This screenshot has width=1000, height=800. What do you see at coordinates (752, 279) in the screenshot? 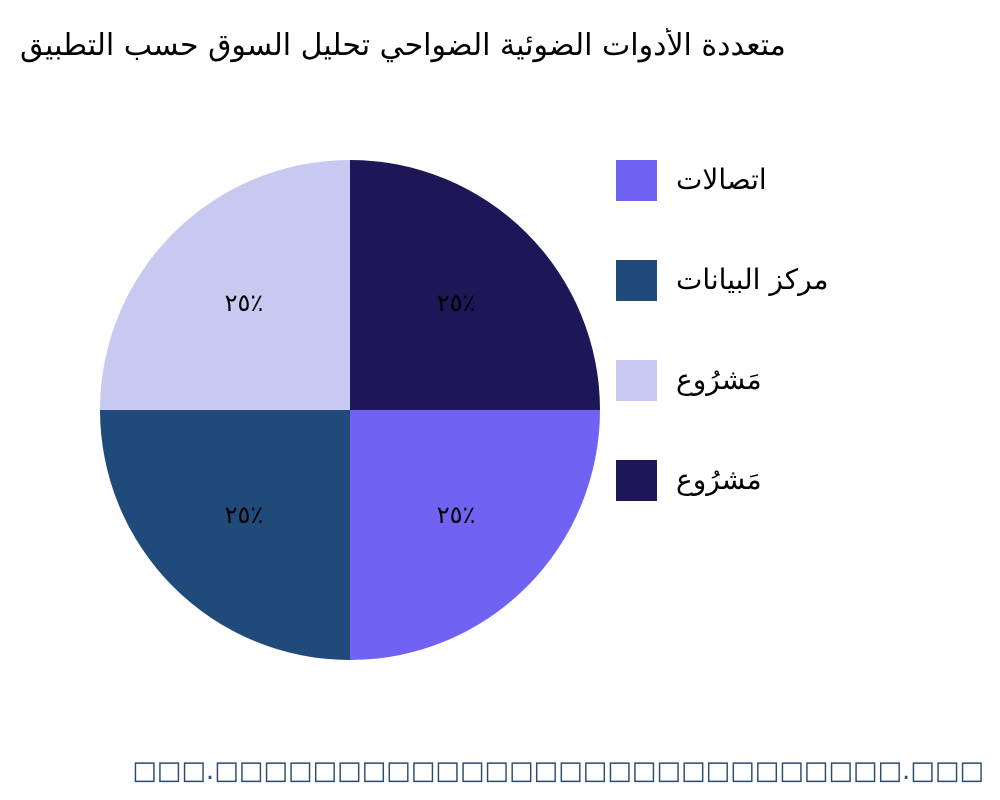
I see `legend-label: مركز البيانات` at bounding box center [752, 279].